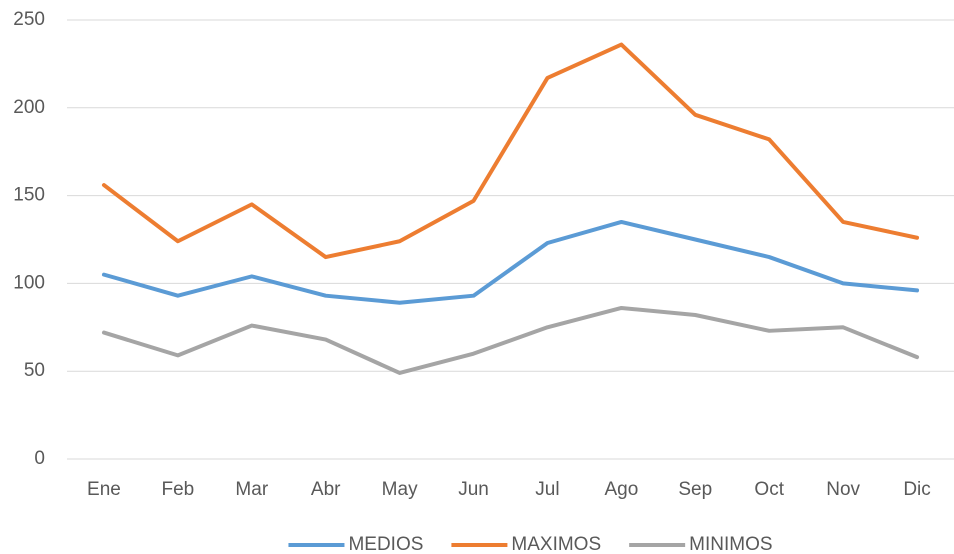  What do you see at coordinates (326, 489) in the screenshot?
I see `x-tick-label: Abr` at bounding box center [326, 489].